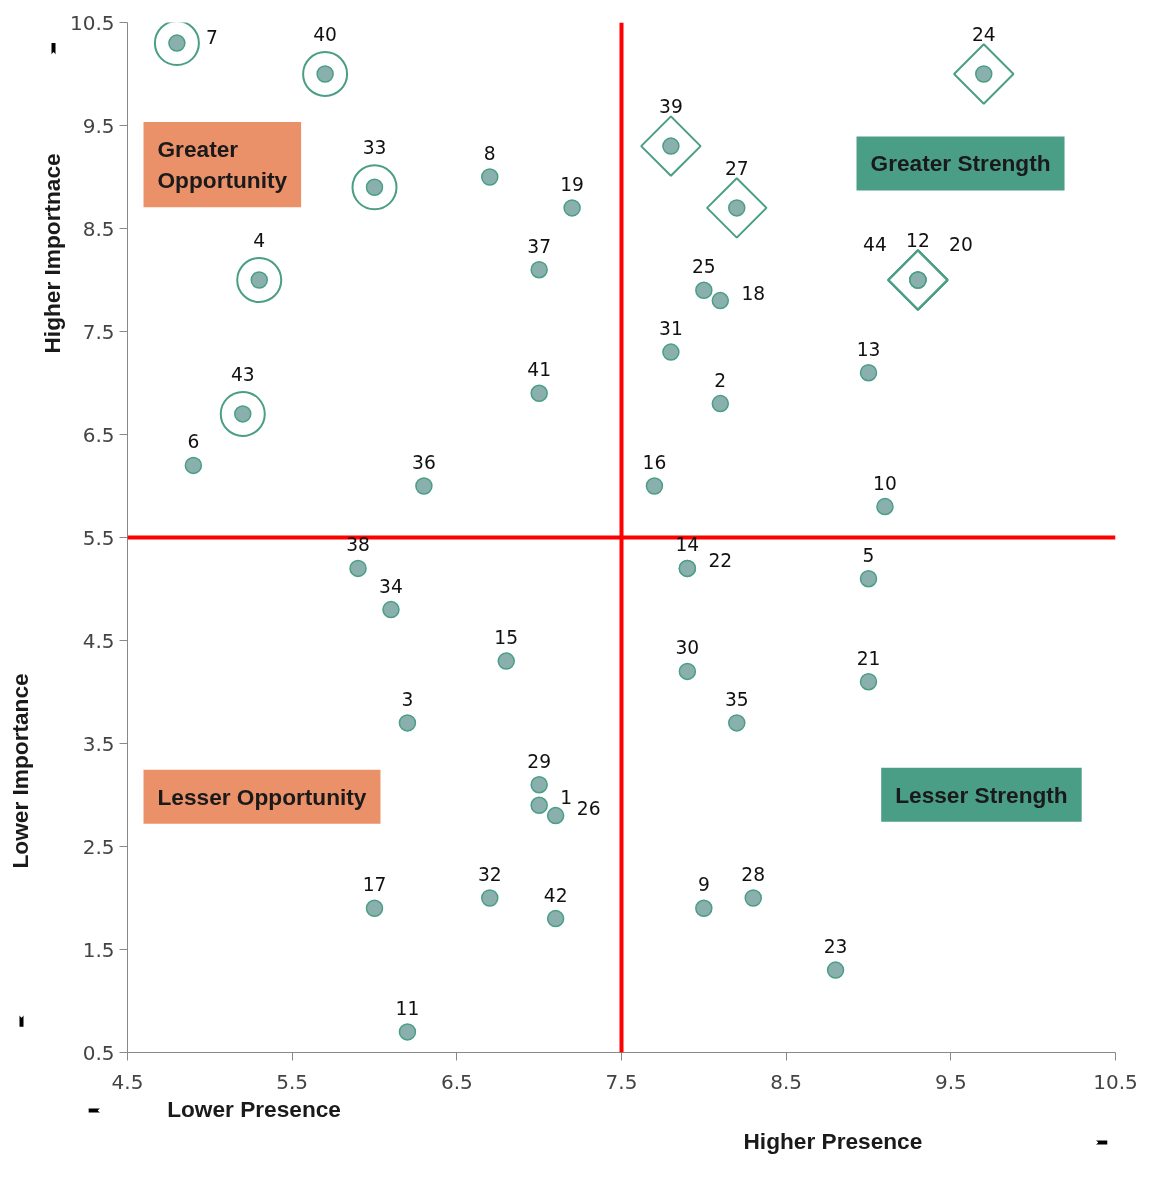 The width and height of the screenshot is (1154, 1186). Describe the element at coordinates (539, 370) in the screenshot. I see `annotation: 41` at that location.